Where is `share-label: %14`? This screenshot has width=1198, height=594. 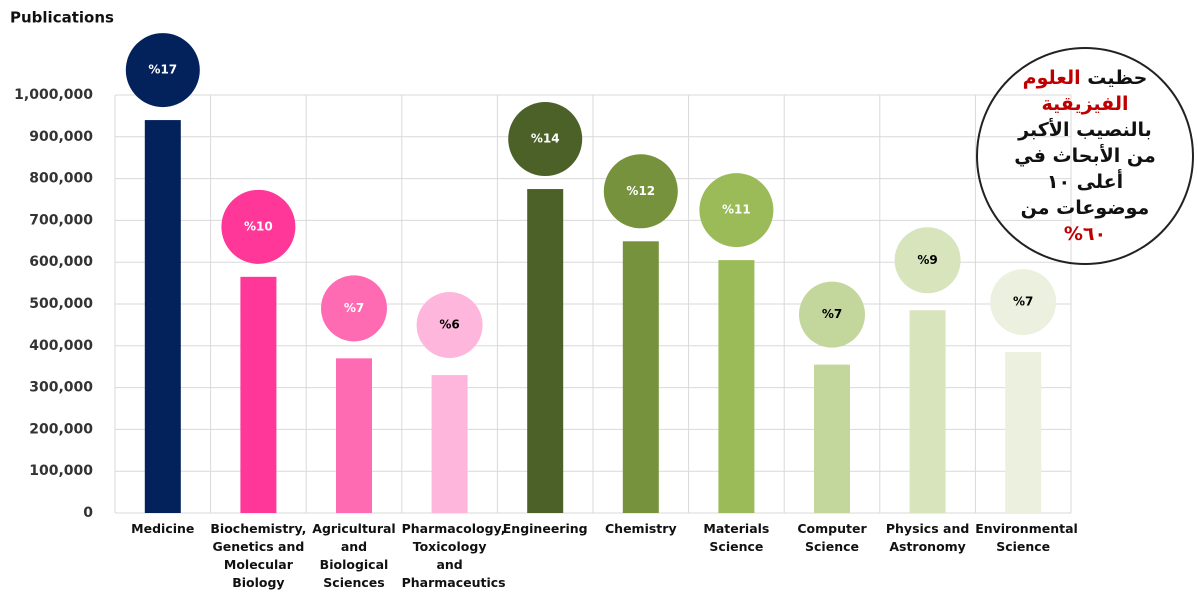 share-label: %14 is located at coordinates (545, 139).